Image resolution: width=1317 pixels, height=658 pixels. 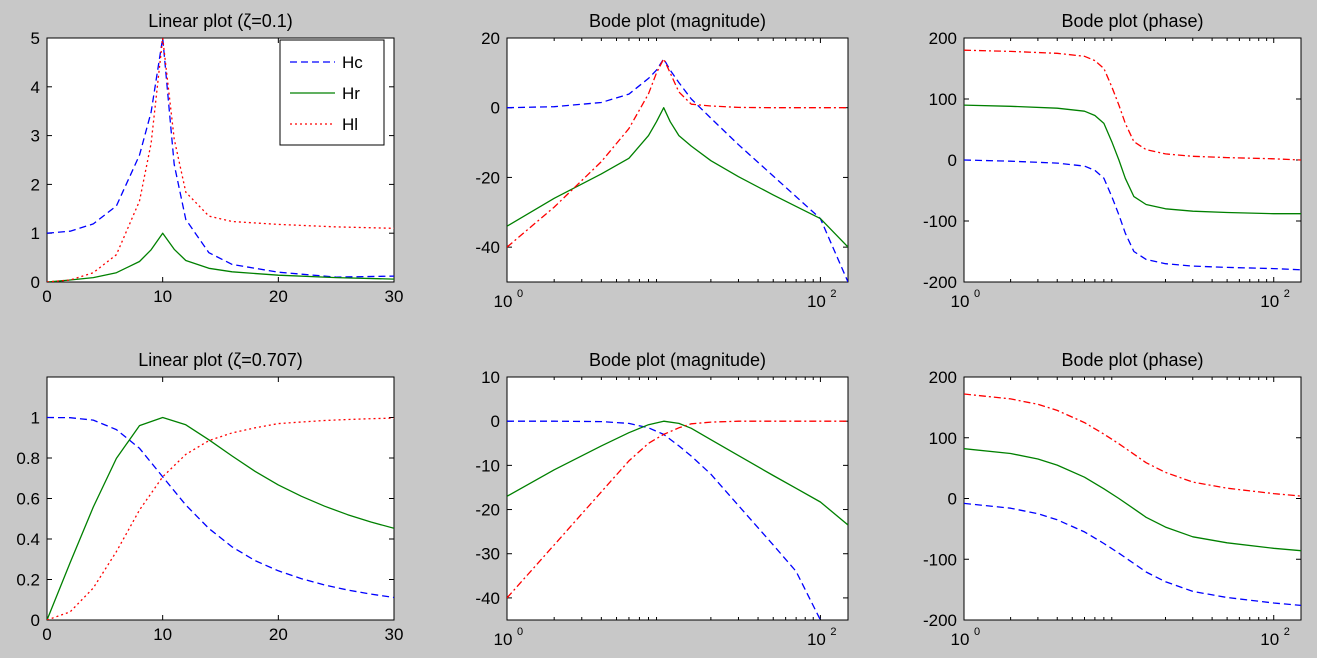 I want to click on y-tick-label: 10, so click(x=490, y=377).